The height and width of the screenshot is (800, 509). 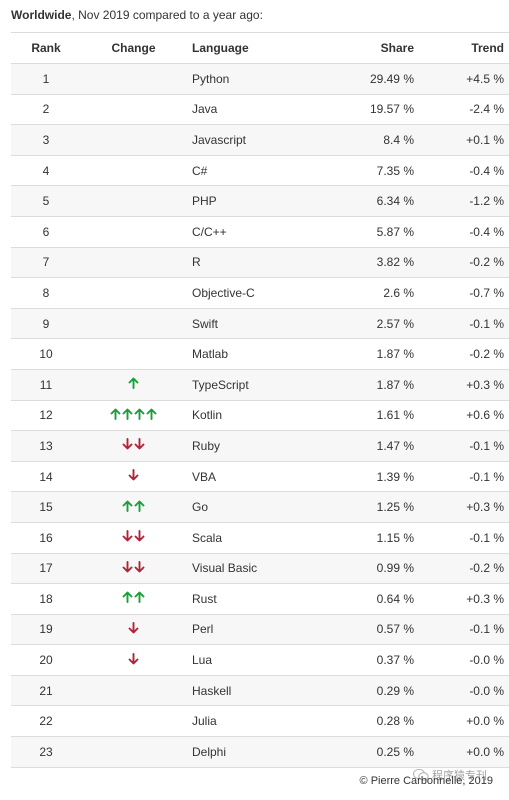 I want to click on table-row: 6 C/C++ 5.87 % -0.4 %, so click(x=260, y=232).